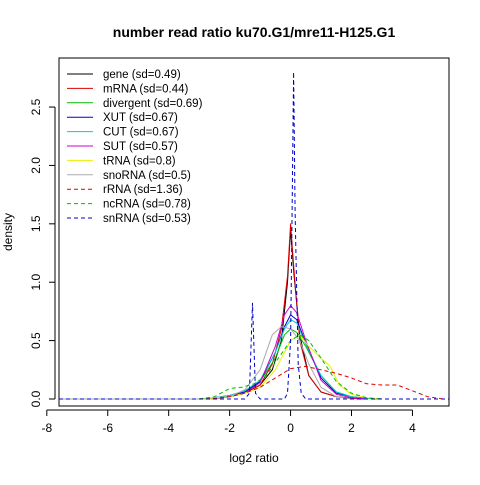 The height and width of the screenshot is (485, 480). Describe the element at coordinates (351, 428) in the screenshot. I see `x-tick-label: 2` at that location.